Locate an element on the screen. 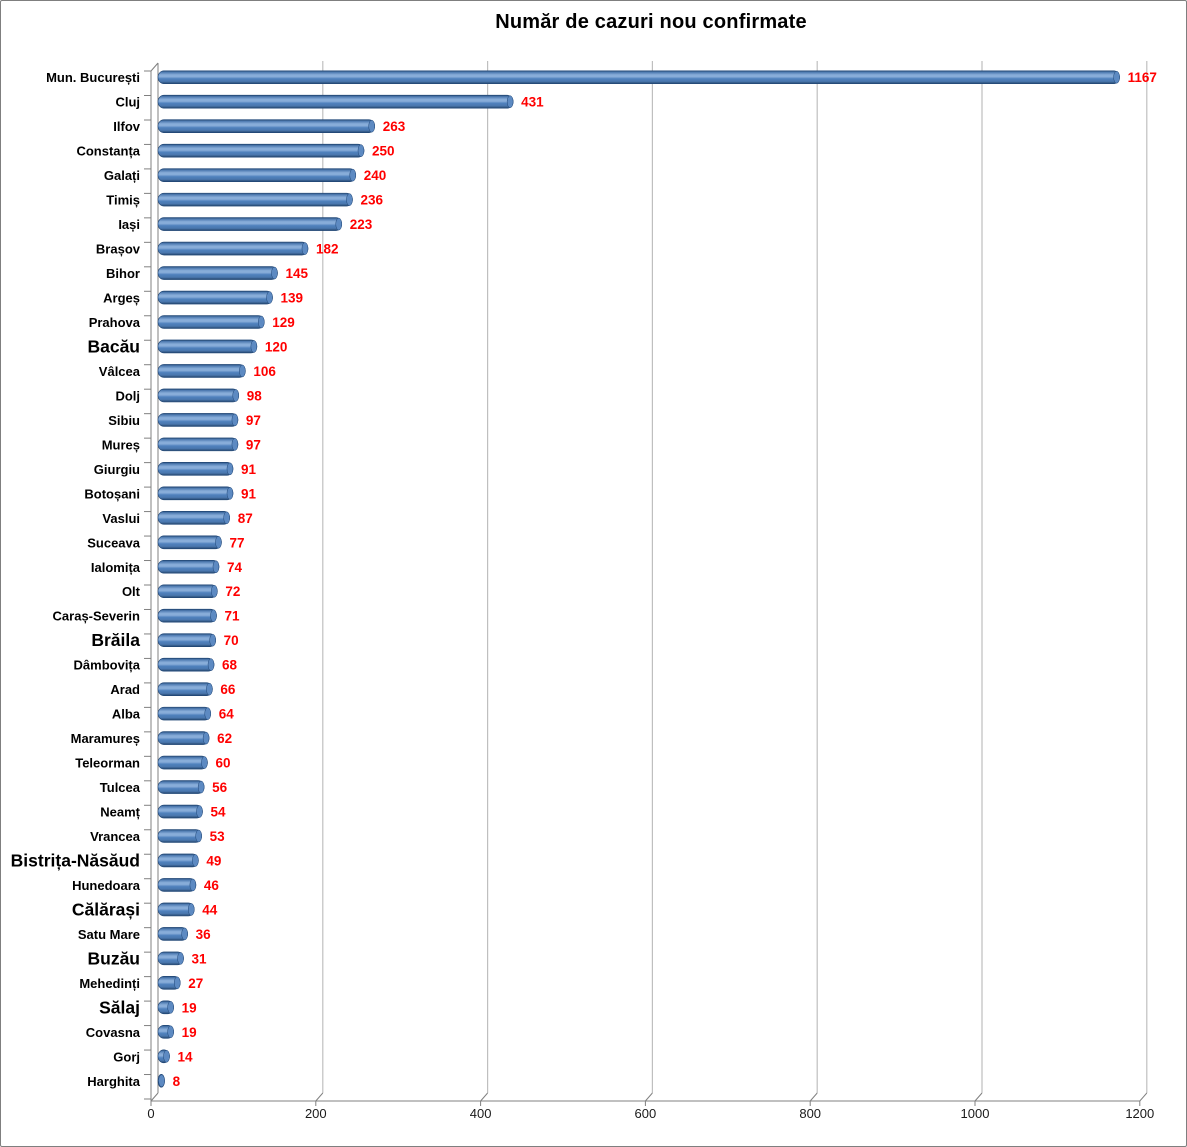 This screenshot has height=1147, width=1187. value-label: 223 is located at coordinates (361, 224).